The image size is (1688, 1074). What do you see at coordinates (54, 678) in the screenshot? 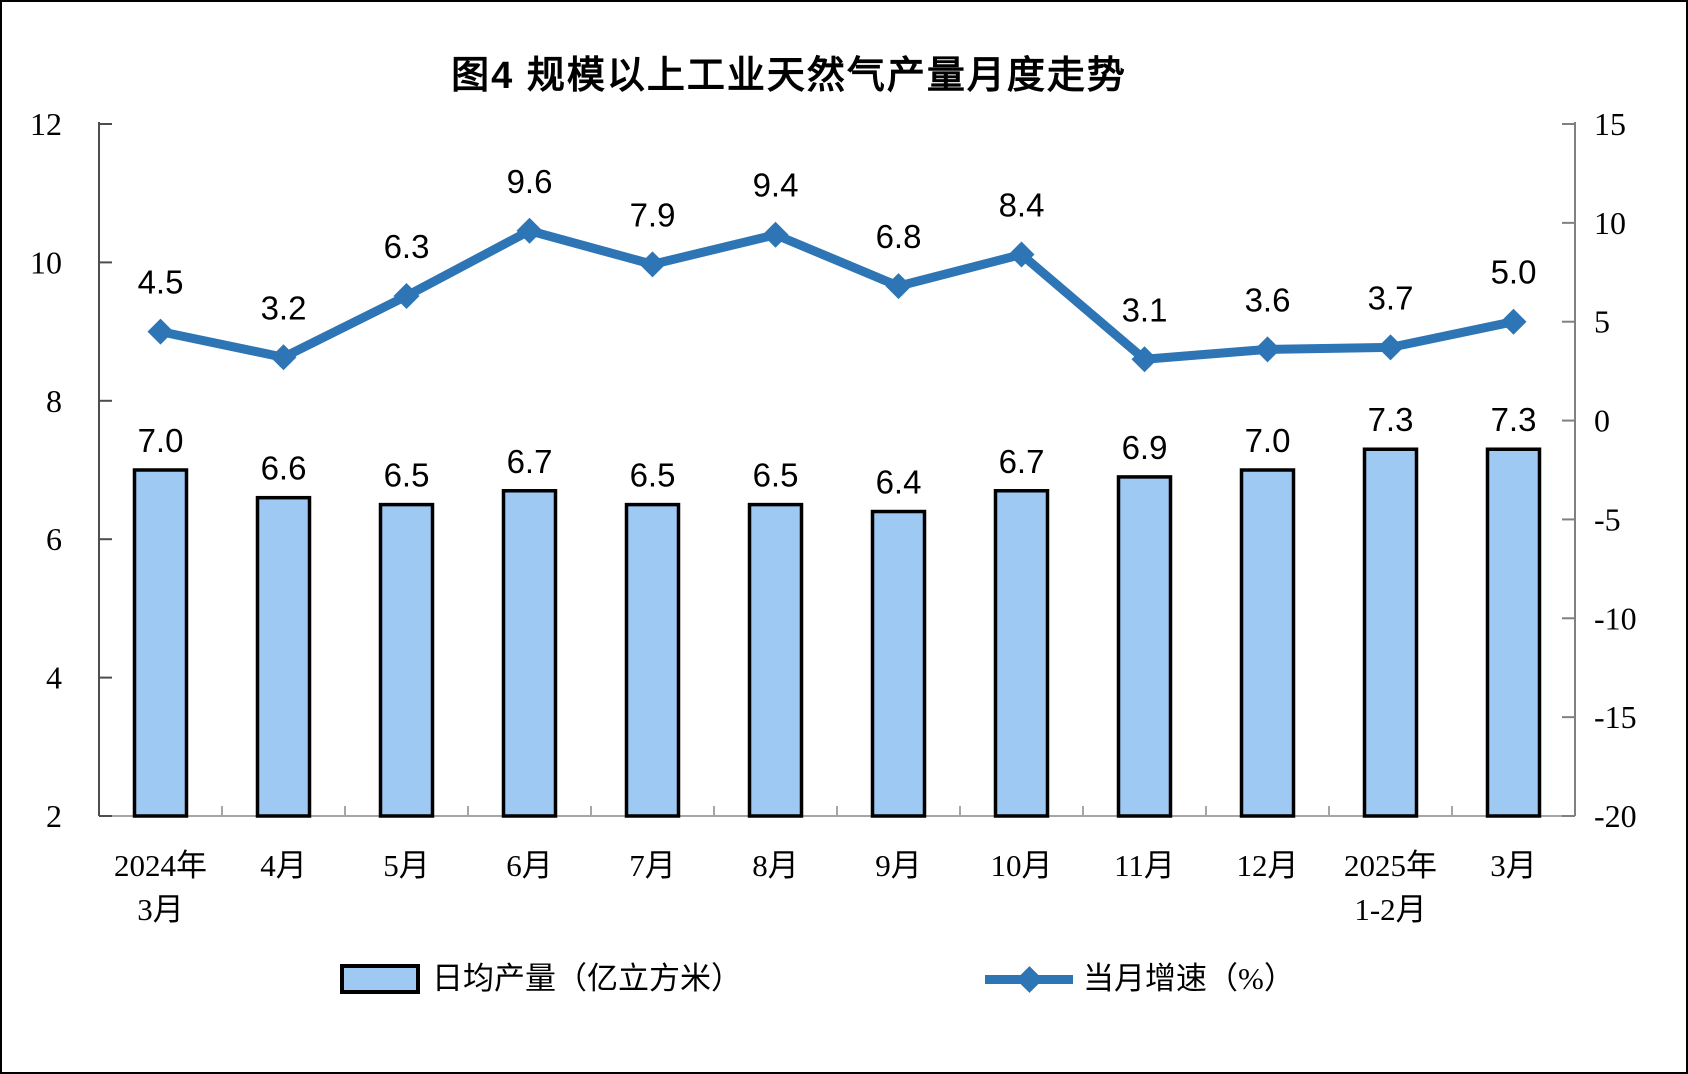
I see `left-axis-tick-label: 4` at bounding box center [54, 678].